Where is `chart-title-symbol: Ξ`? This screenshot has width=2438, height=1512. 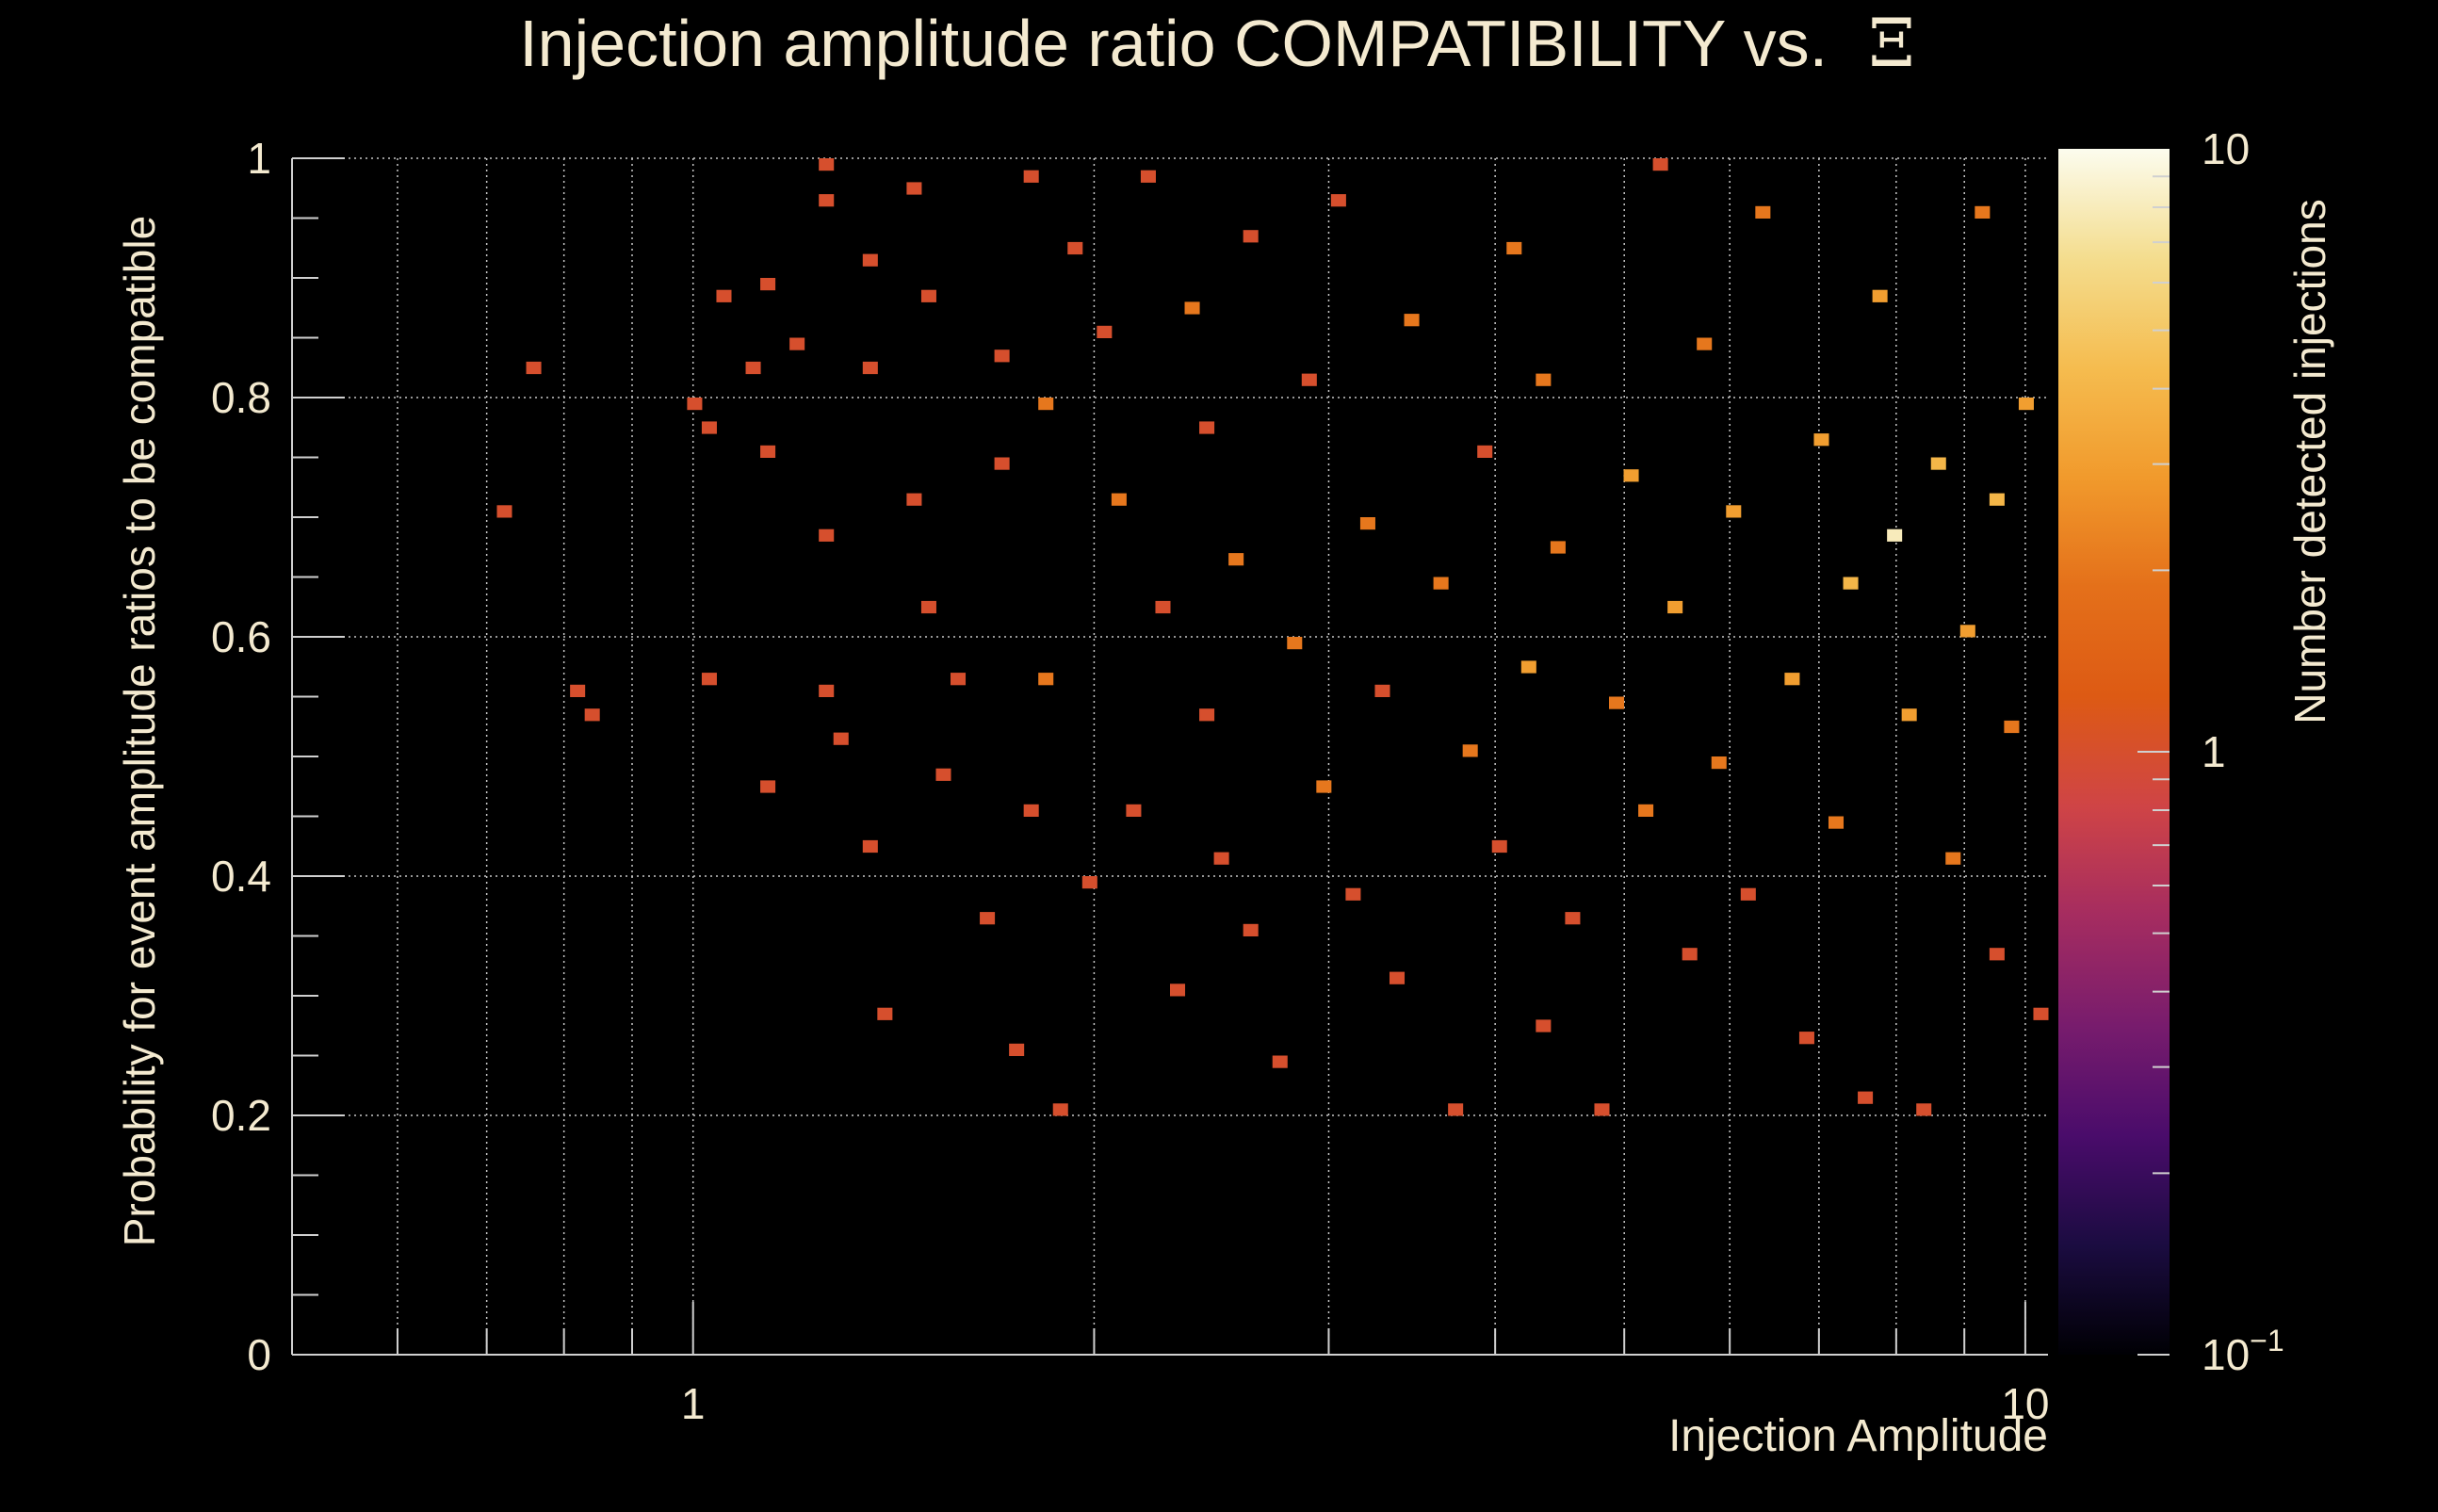
chart-title-symbol: Ξ is located at coordinates (1892, 43).